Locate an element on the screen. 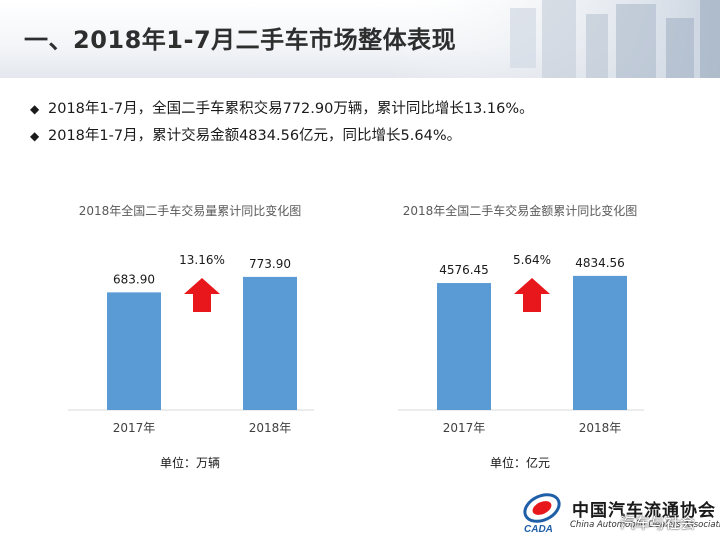 This screenshot has height=540, width=720. chart-title: 2018年全国二手车交易金额累计同比变化图 is located at coordinates (520, 211).